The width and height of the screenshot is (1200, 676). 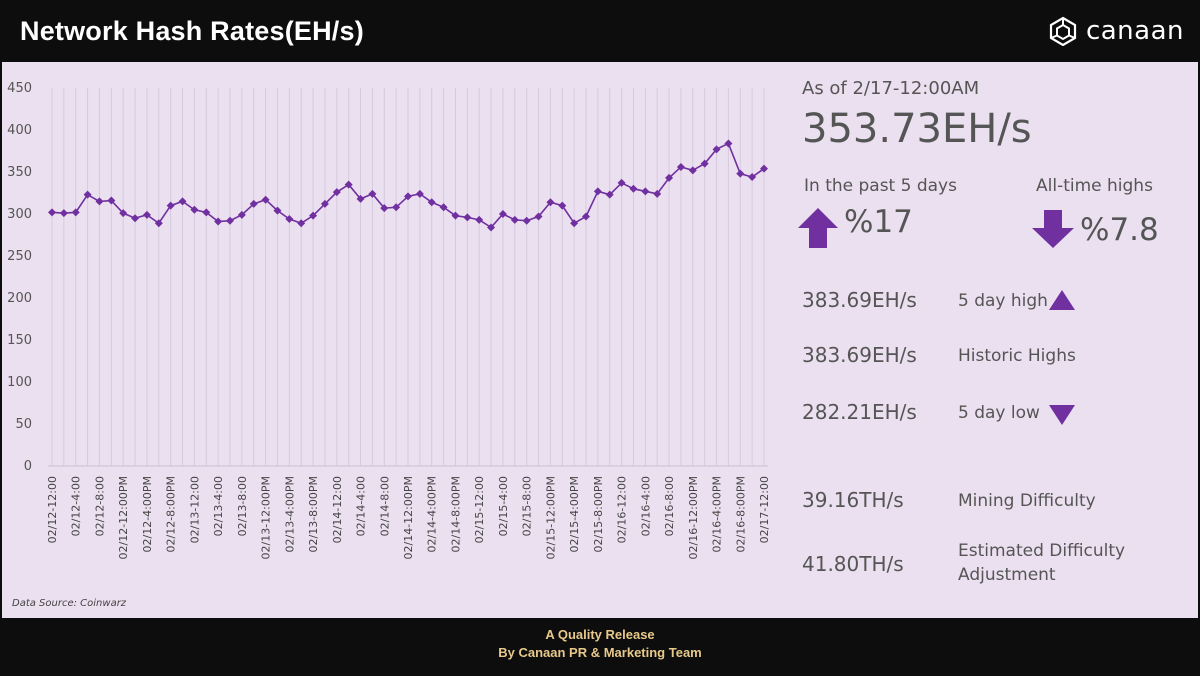 I want to click on x-tick-label: 02/15-8:00PM, so click(x=598, y=514).